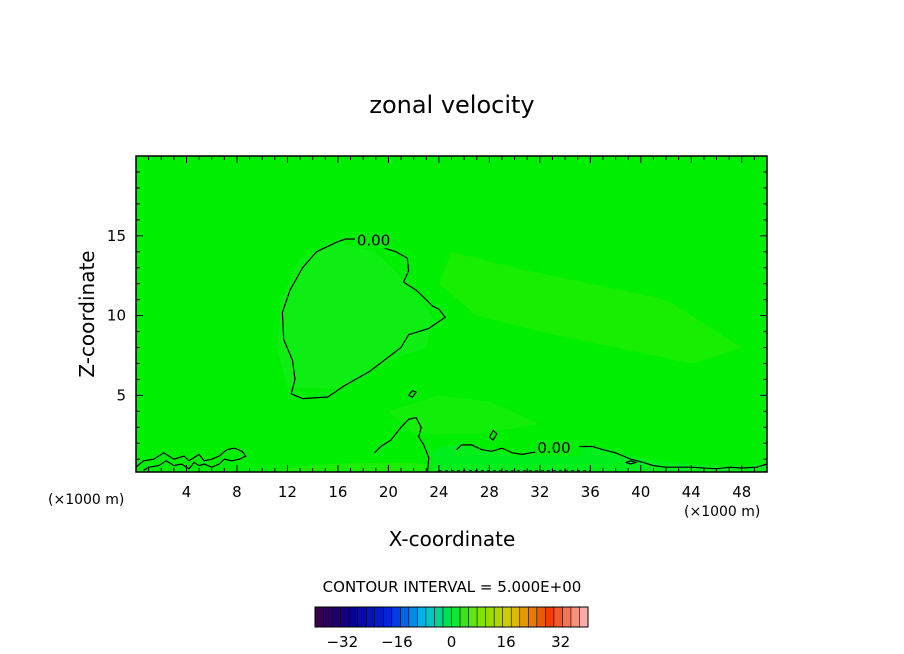  What do you see at coordinates (451, 105) in the screenshot?
I see `chart-title: zonal velocity` at bounding box center [451, 105].